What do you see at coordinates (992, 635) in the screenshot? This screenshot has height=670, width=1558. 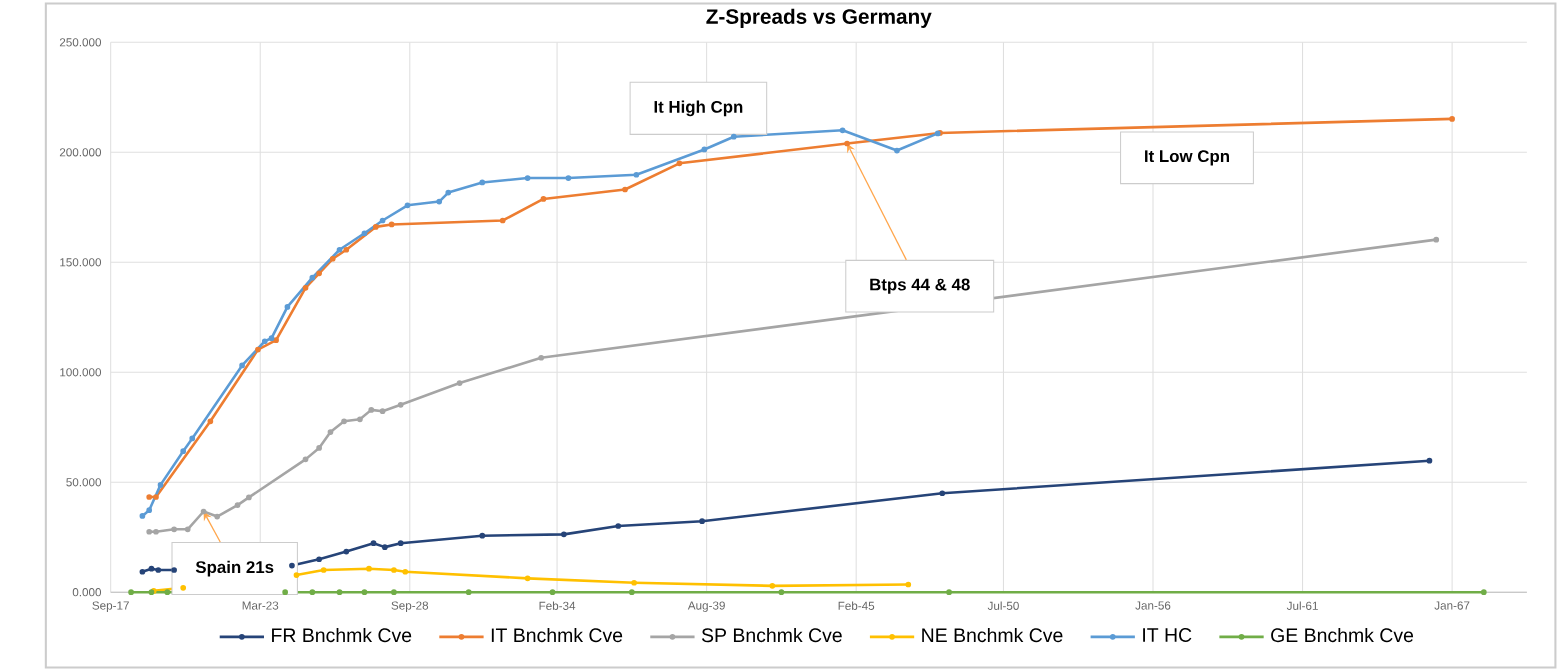 I see `legend-label: NE Bnchmk Cve` at bounding box center [992, 635].